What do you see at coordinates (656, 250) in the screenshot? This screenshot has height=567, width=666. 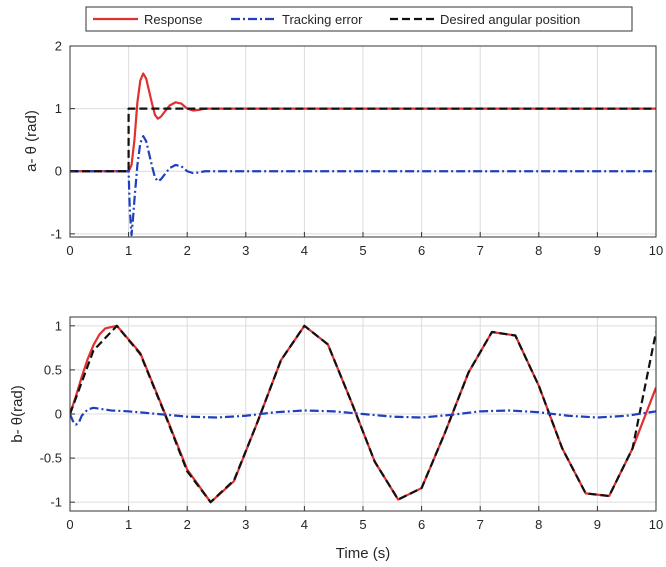 I see `panel-a-xtick-label: 10` at bounding box center [656, 250].